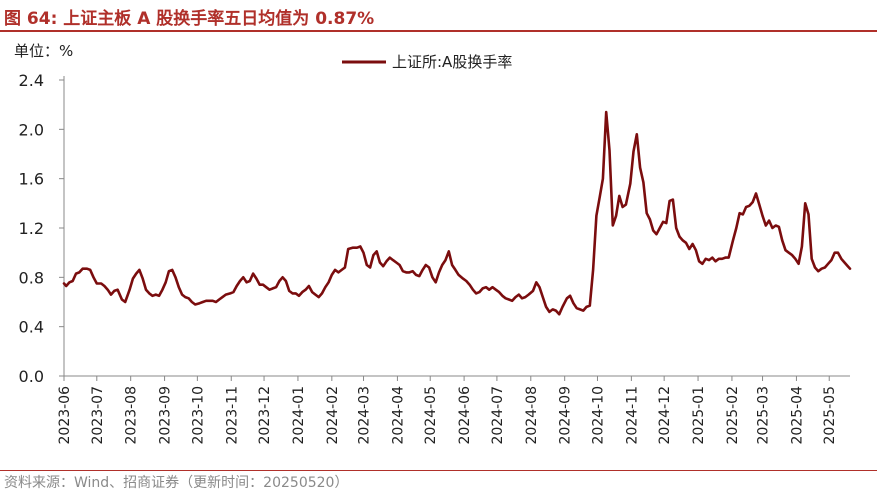 The width and height of the screenshot is (877, 495). Describe the element at coordinates (733, 415) in the screenshot. I see `x-tick-label: 2025-02` at that location.